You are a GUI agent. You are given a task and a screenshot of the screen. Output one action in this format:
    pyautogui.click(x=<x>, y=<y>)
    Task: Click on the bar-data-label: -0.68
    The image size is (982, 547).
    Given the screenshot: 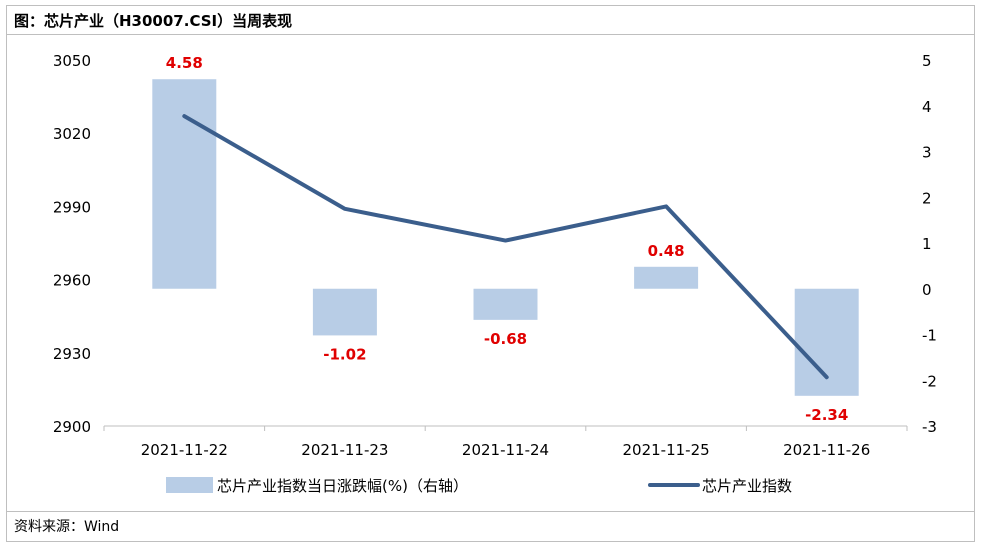 What is the action you would take?
    pyautogui.click(x=505, y=339)
    